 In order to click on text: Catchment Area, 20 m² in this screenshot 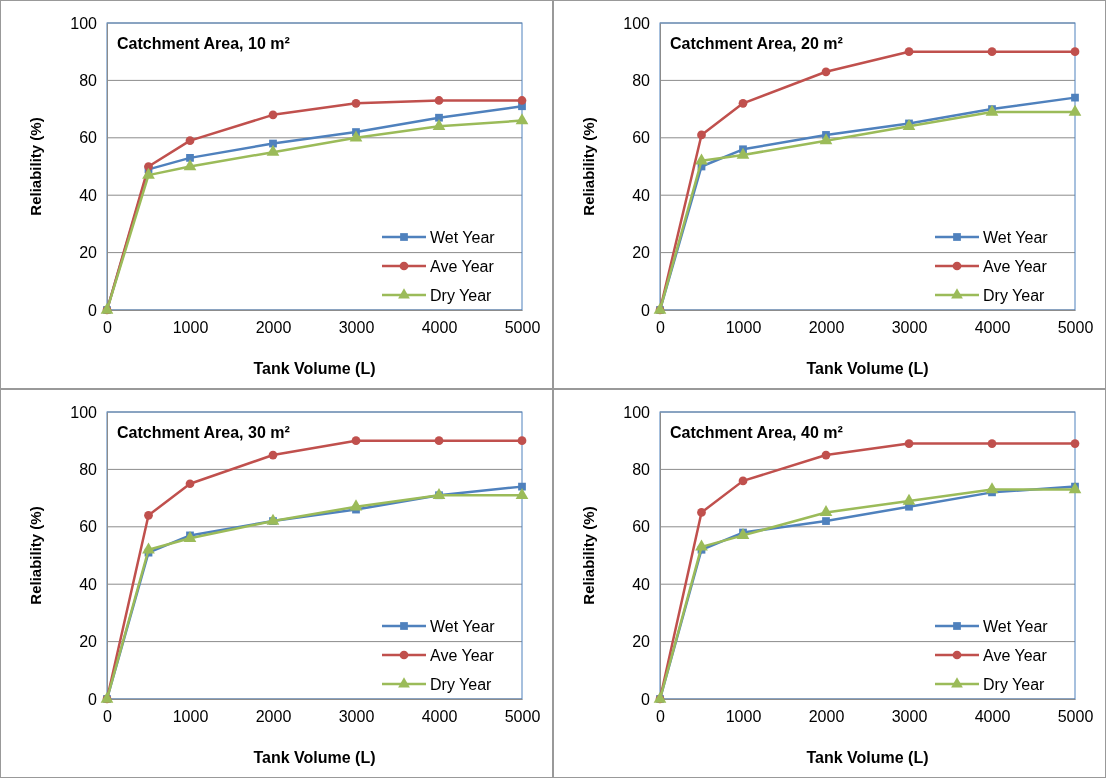, I will do `click(756, 43)`.